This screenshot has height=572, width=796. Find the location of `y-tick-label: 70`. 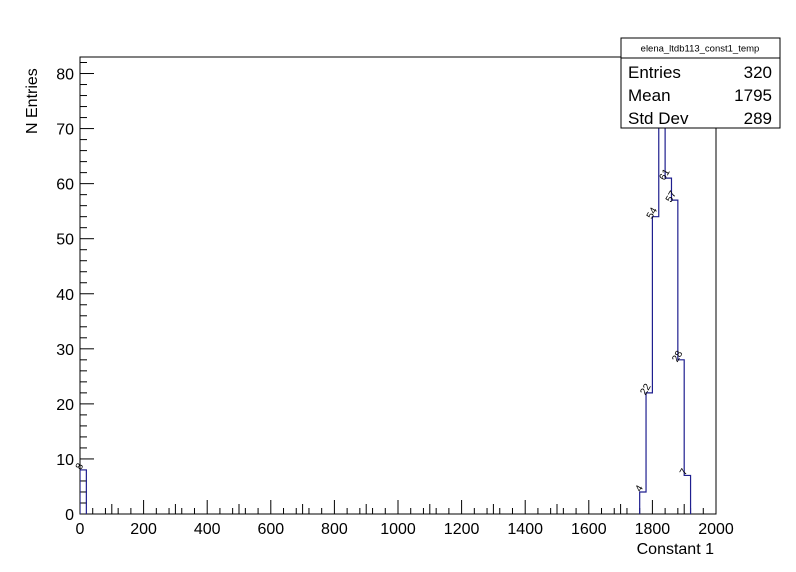

y-tick-label: 70 is located at coordinates (65, 130).